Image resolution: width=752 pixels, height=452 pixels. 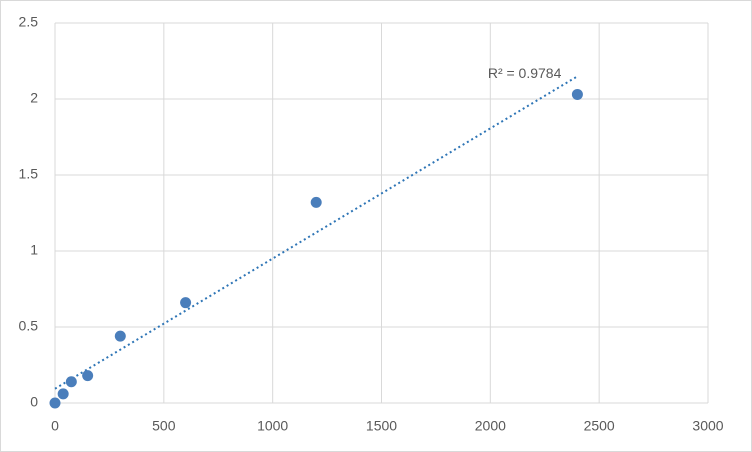 I want to click on x-tick-label: 2500, so click(x=599, y=426).